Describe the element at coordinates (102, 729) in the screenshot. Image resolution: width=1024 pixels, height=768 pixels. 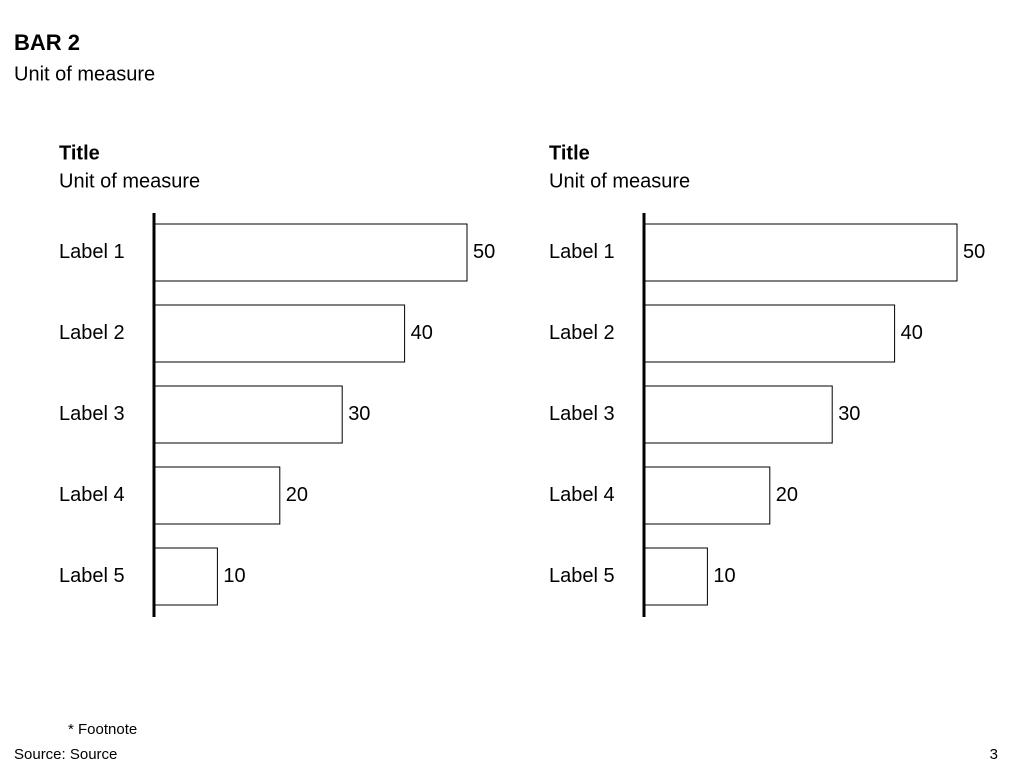
I see `footnote: * Footnote` at that location.